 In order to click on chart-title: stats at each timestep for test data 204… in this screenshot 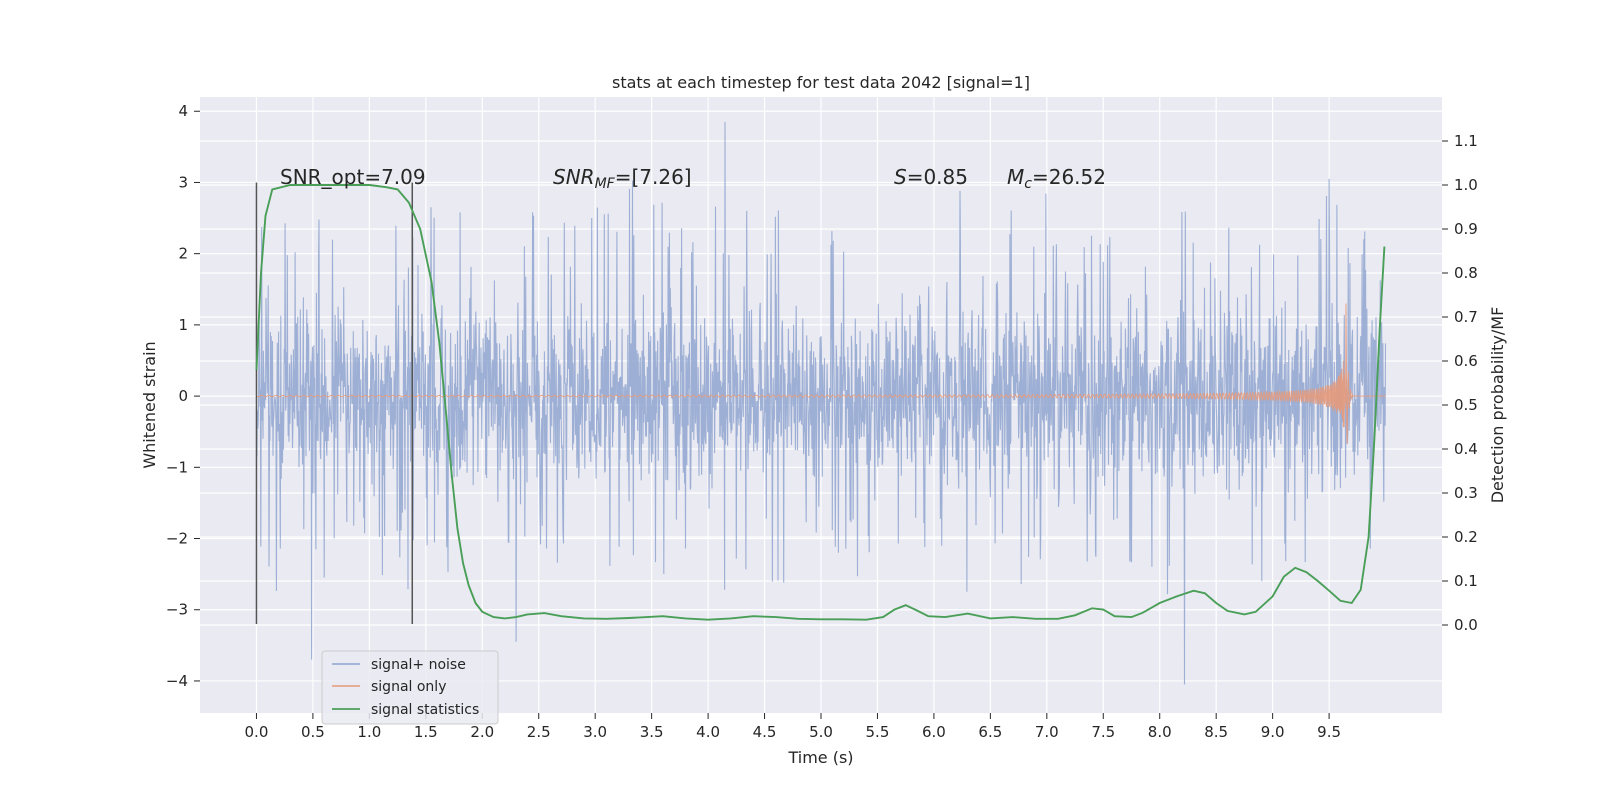, I will do `click(821, 82)`.